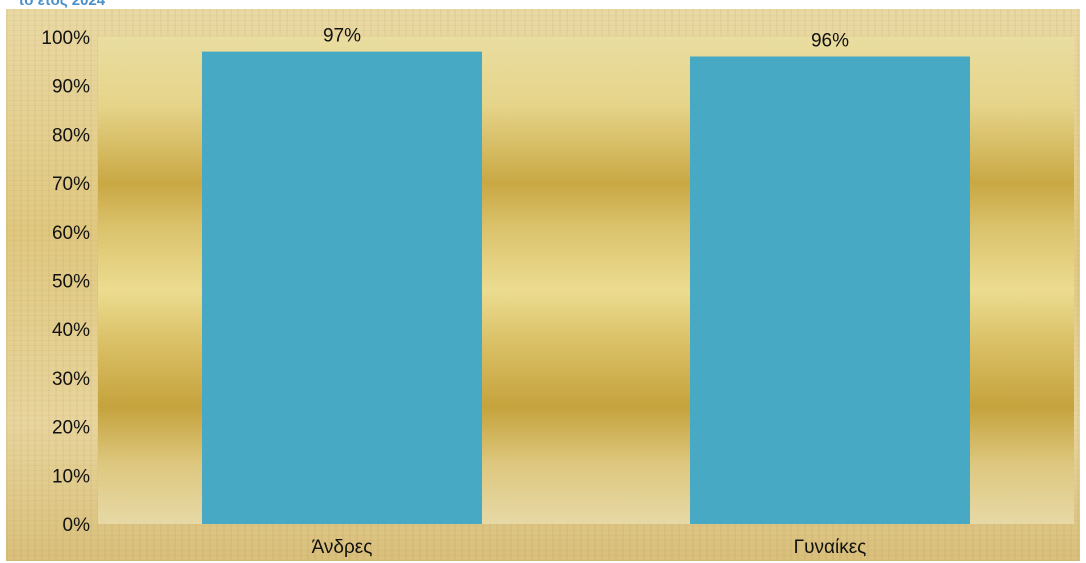  What do you see at coordinates (71, 233) in the screenshot?
I see `y-tick-label: 60%` at bounding box center [71, 233].